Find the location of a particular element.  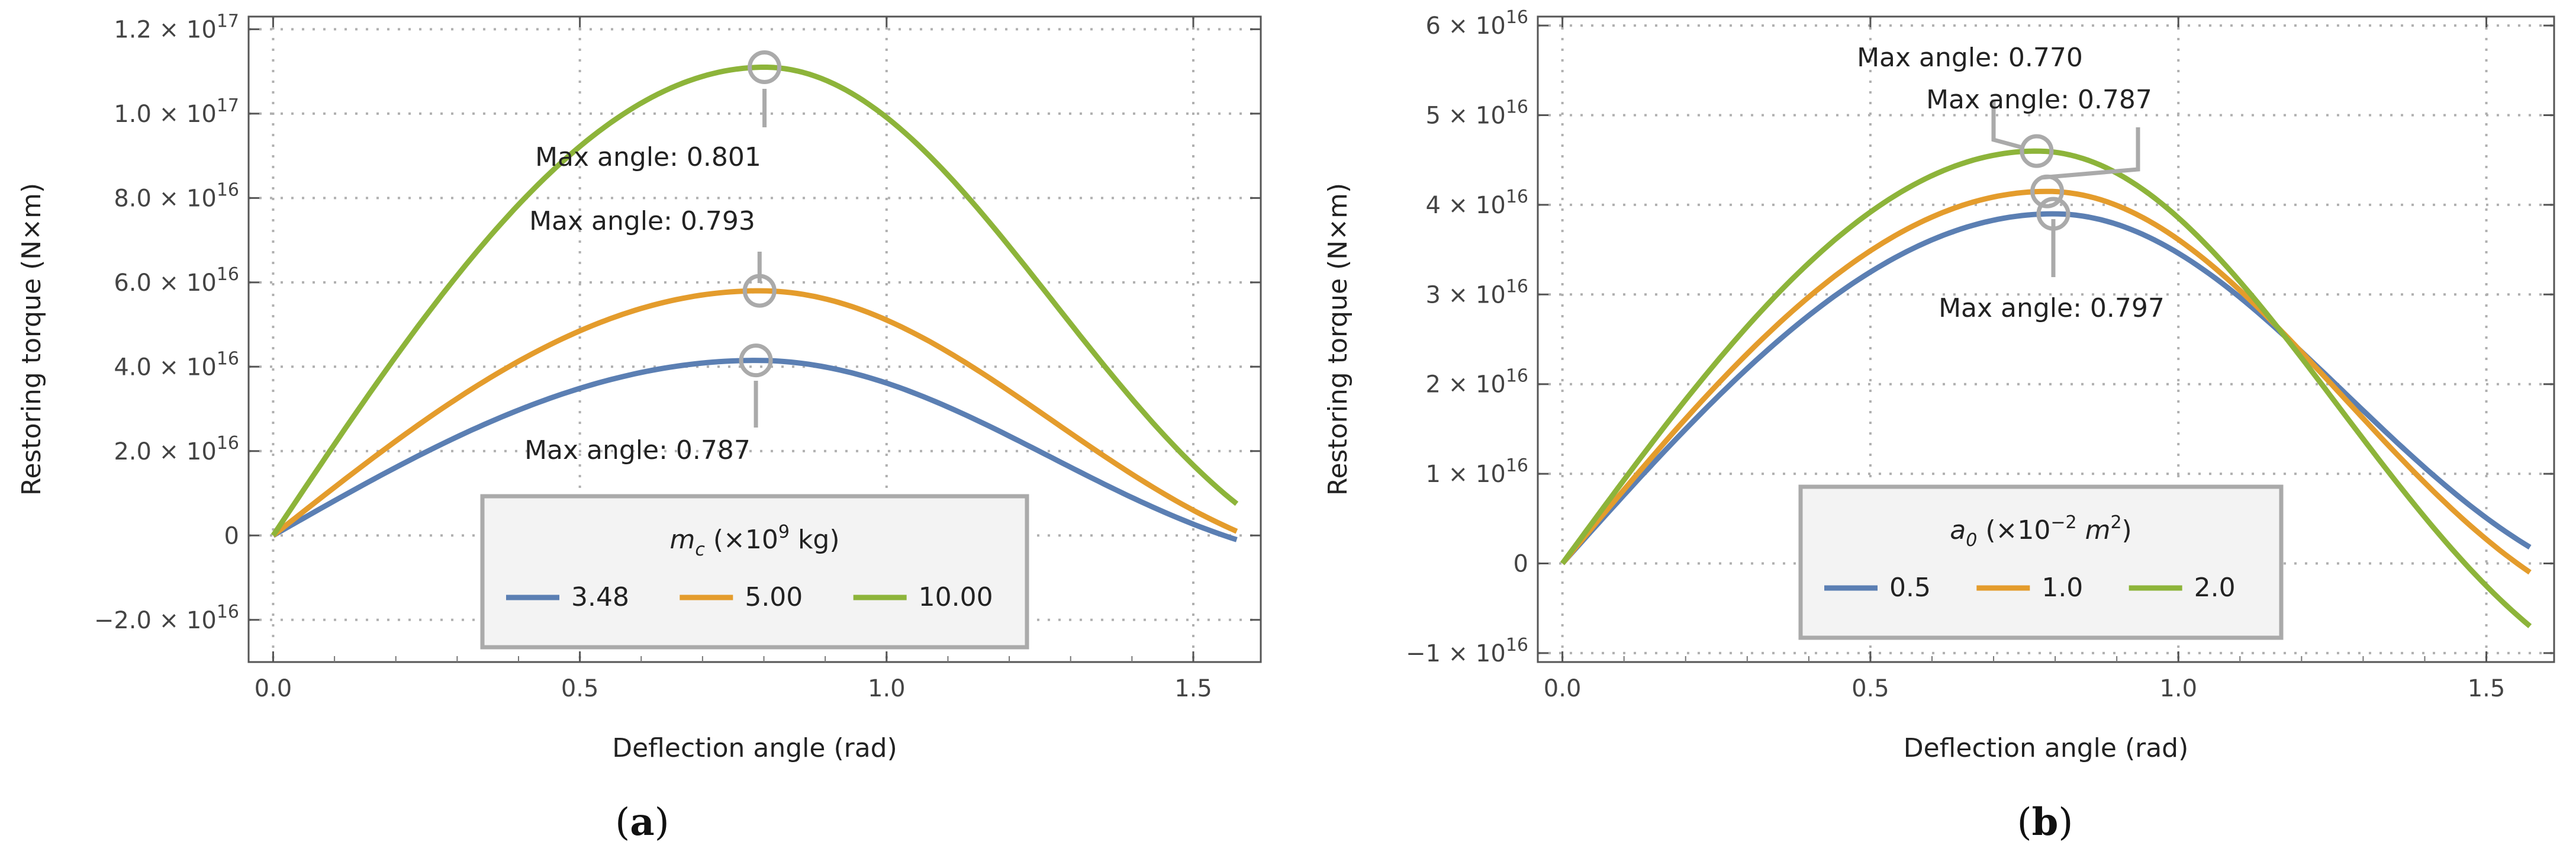

x-tick-label: 0.5 is located at coordinates (580, 688).